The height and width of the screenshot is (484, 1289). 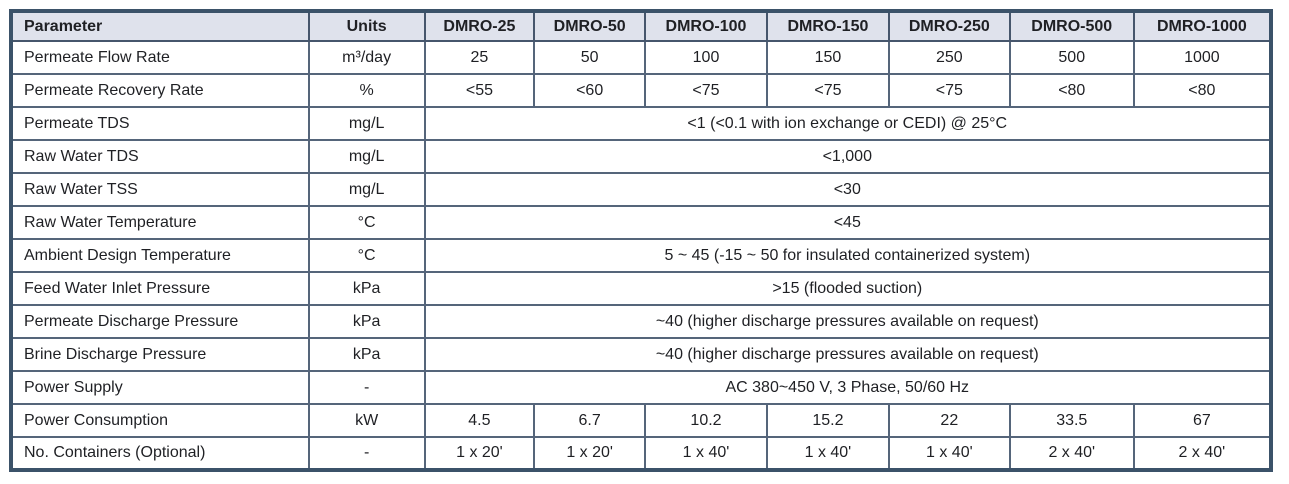 What do you see at coordinates (160, 57) in the screenshot?
I see `parameter-cell: Permeate Flow Rate` at bounding box center [160, 57].